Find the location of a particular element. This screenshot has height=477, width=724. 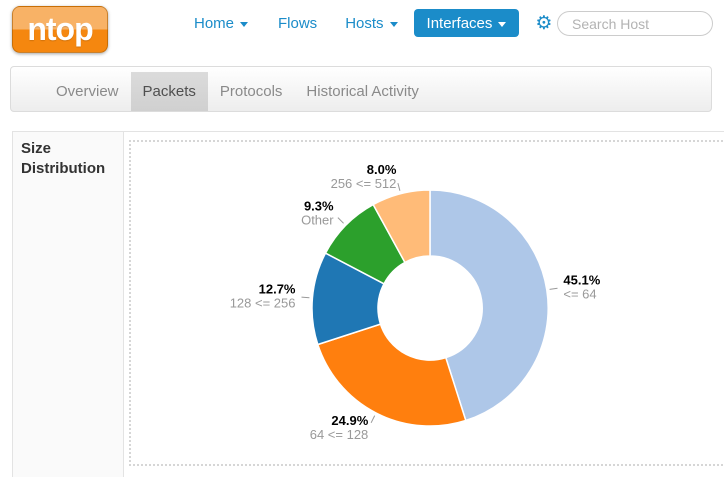

top-navbar: ntop Home Flows Hosts Interfaces ⚙ is located at coordinates (362, 30).